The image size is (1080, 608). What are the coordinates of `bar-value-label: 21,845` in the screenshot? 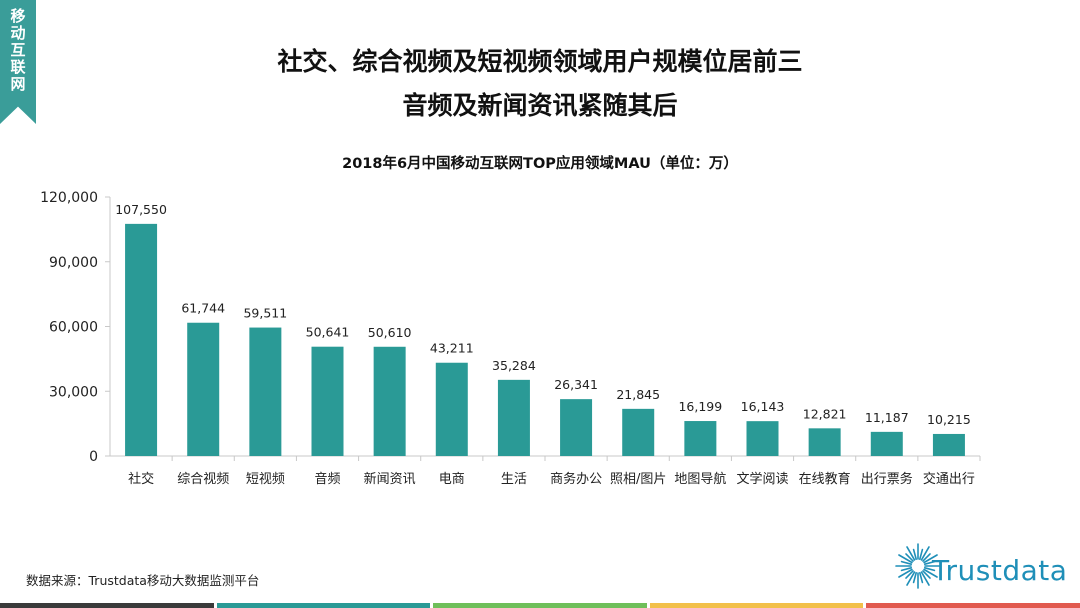 It's located at (638, 394).